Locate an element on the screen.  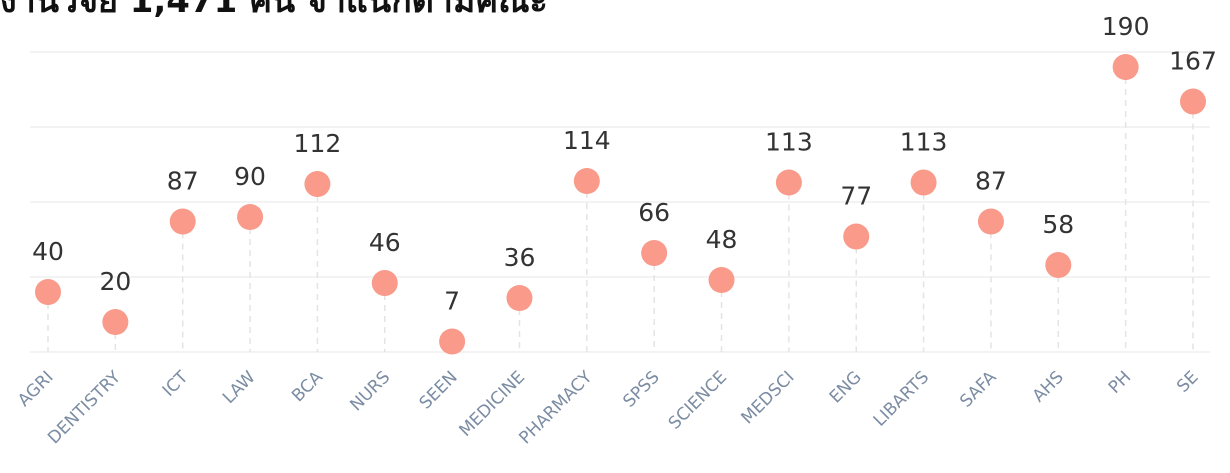
x-tick-label: LAW is located at coordinates (239, 387).